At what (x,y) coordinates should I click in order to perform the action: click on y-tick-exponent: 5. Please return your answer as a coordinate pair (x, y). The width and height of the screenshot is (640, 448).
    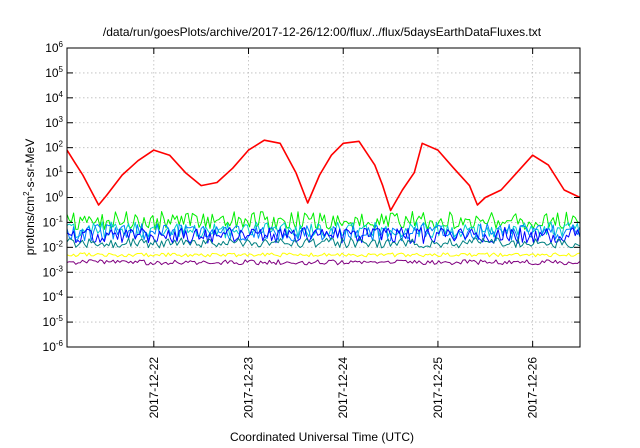
    Looking at the image, I should click on (61, 69).